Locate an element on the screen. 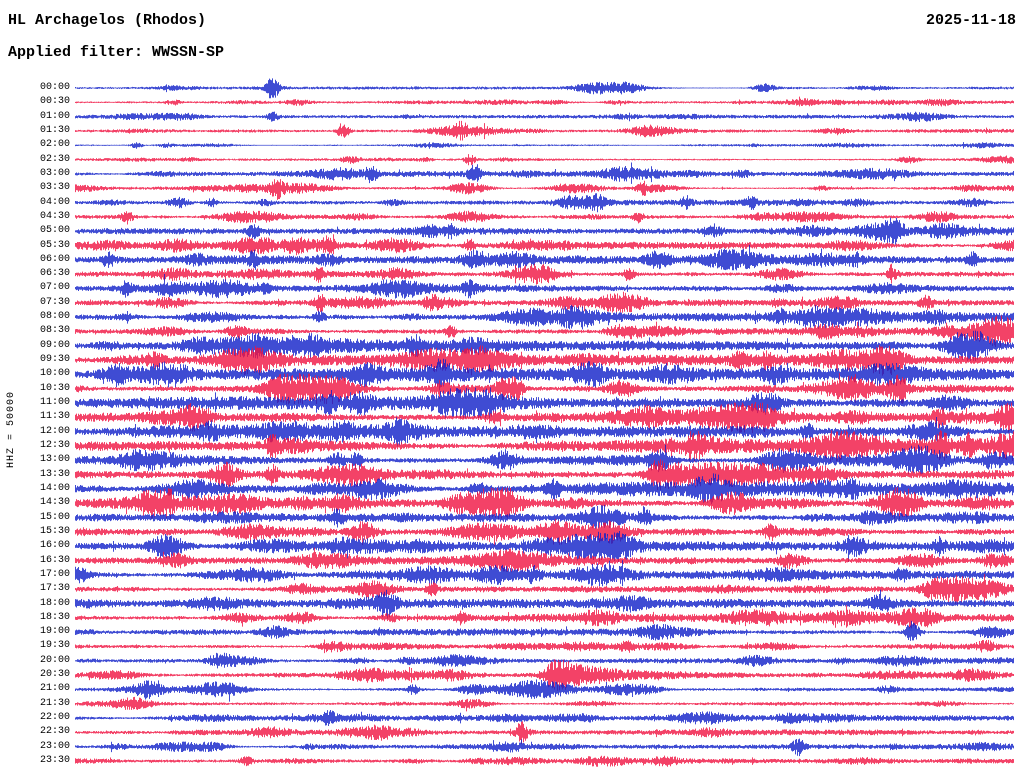 This screenshot has width=1024, height=780. trace-time-label: 06:00 is located at coordinates (54, 259).